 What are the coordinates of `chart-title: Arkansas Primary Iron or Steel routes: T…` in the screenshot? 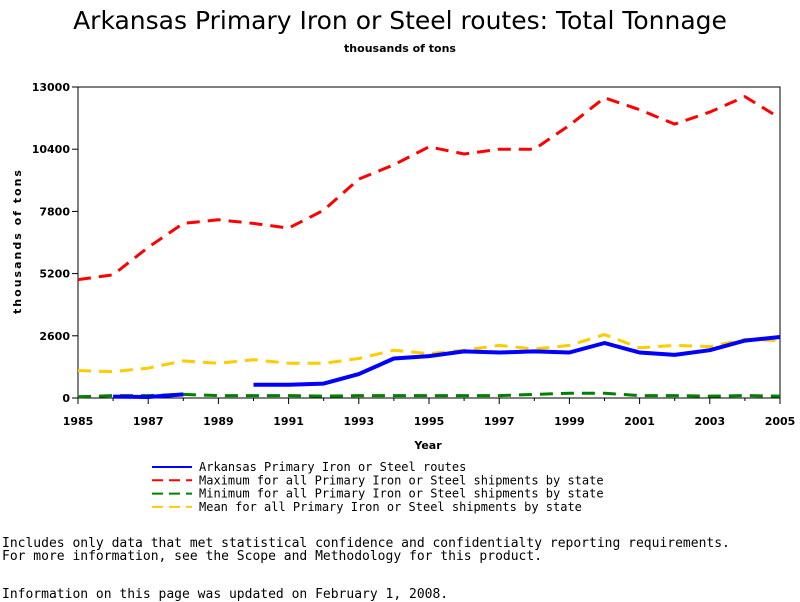 It's located at (400, 20).